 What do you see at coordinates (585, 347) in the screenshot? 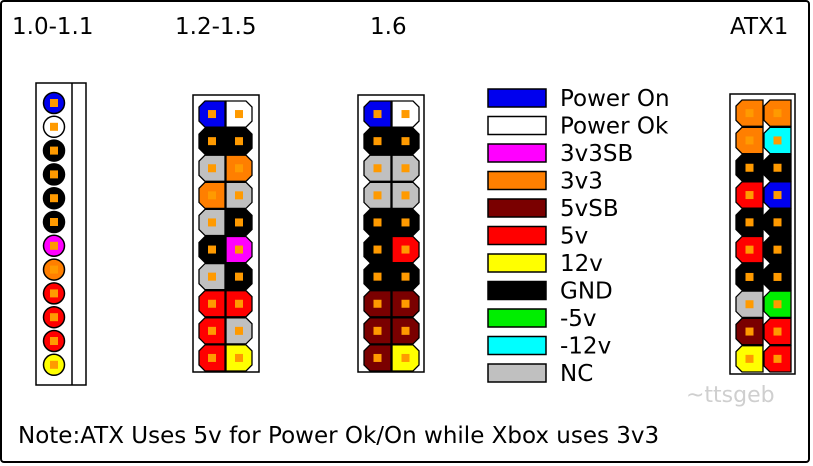
I see `legend-label--12v: -12v` at bounding box center [585, 347].